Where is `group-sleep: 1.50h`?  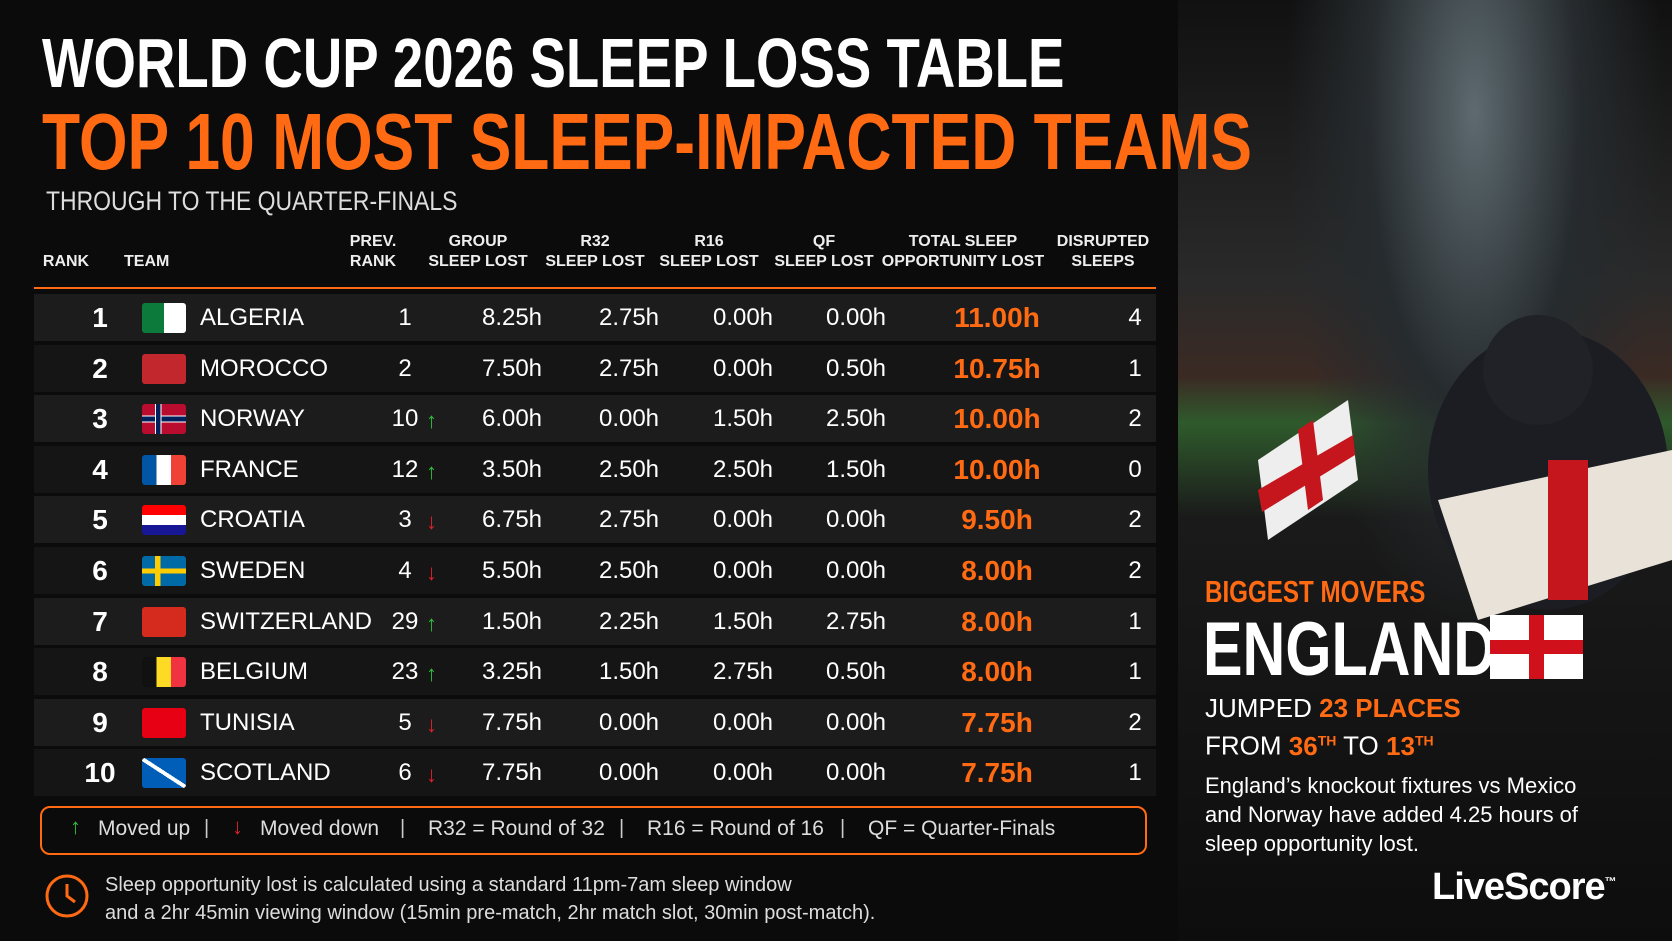
group-sleep: 1.50h is located at coordinates (512, 621).